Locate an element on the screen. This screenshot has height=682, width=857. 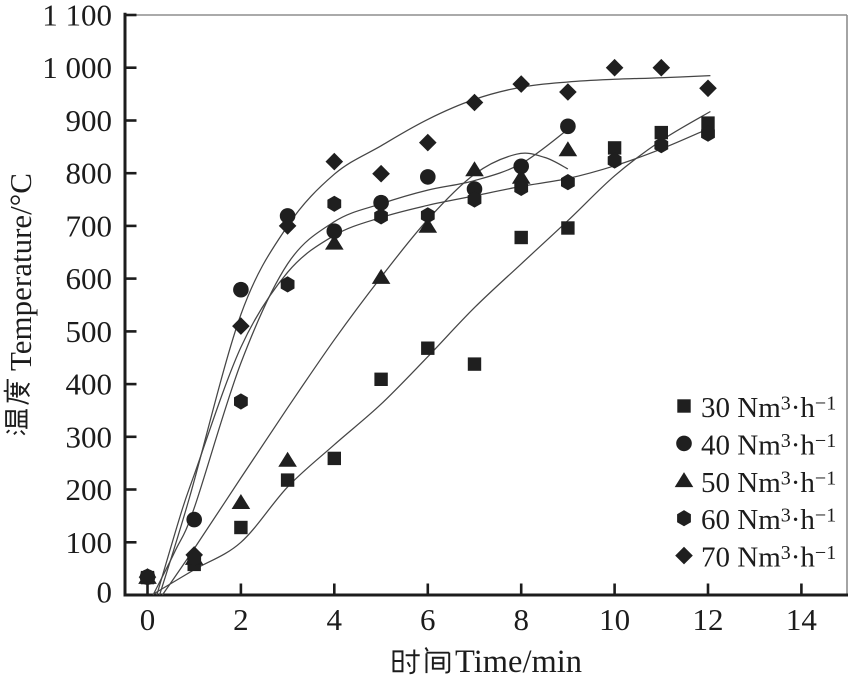
svg-text: 2 is located at coordinates (241, 619).